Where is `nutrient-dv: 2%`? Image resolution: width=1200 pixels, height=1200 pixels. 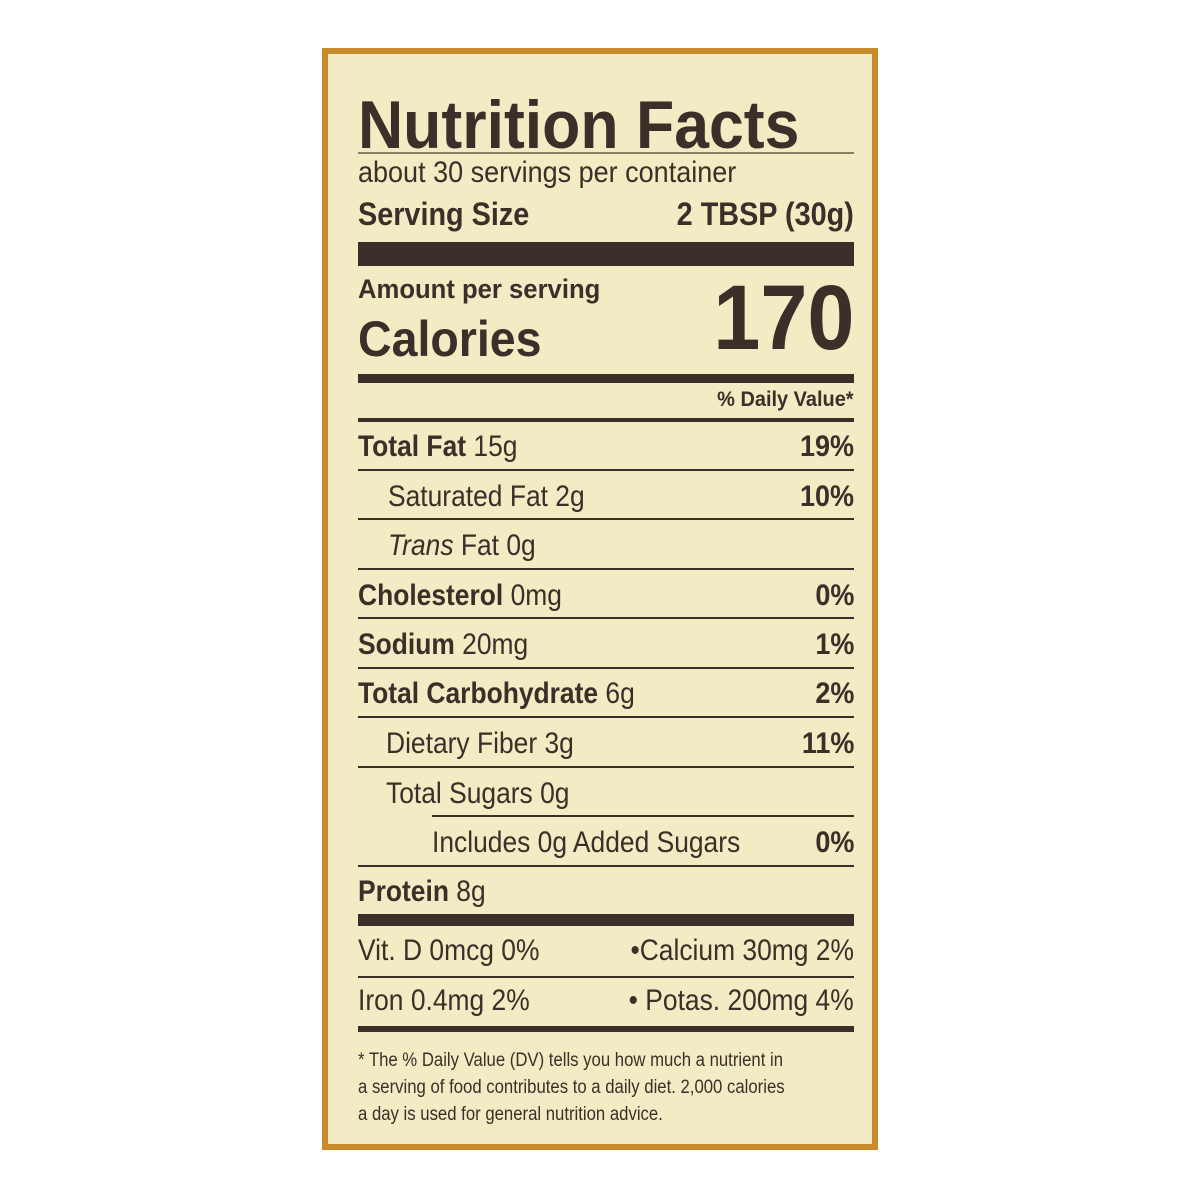
nutrient-dv: 2% is located at coordinates (834, 693).